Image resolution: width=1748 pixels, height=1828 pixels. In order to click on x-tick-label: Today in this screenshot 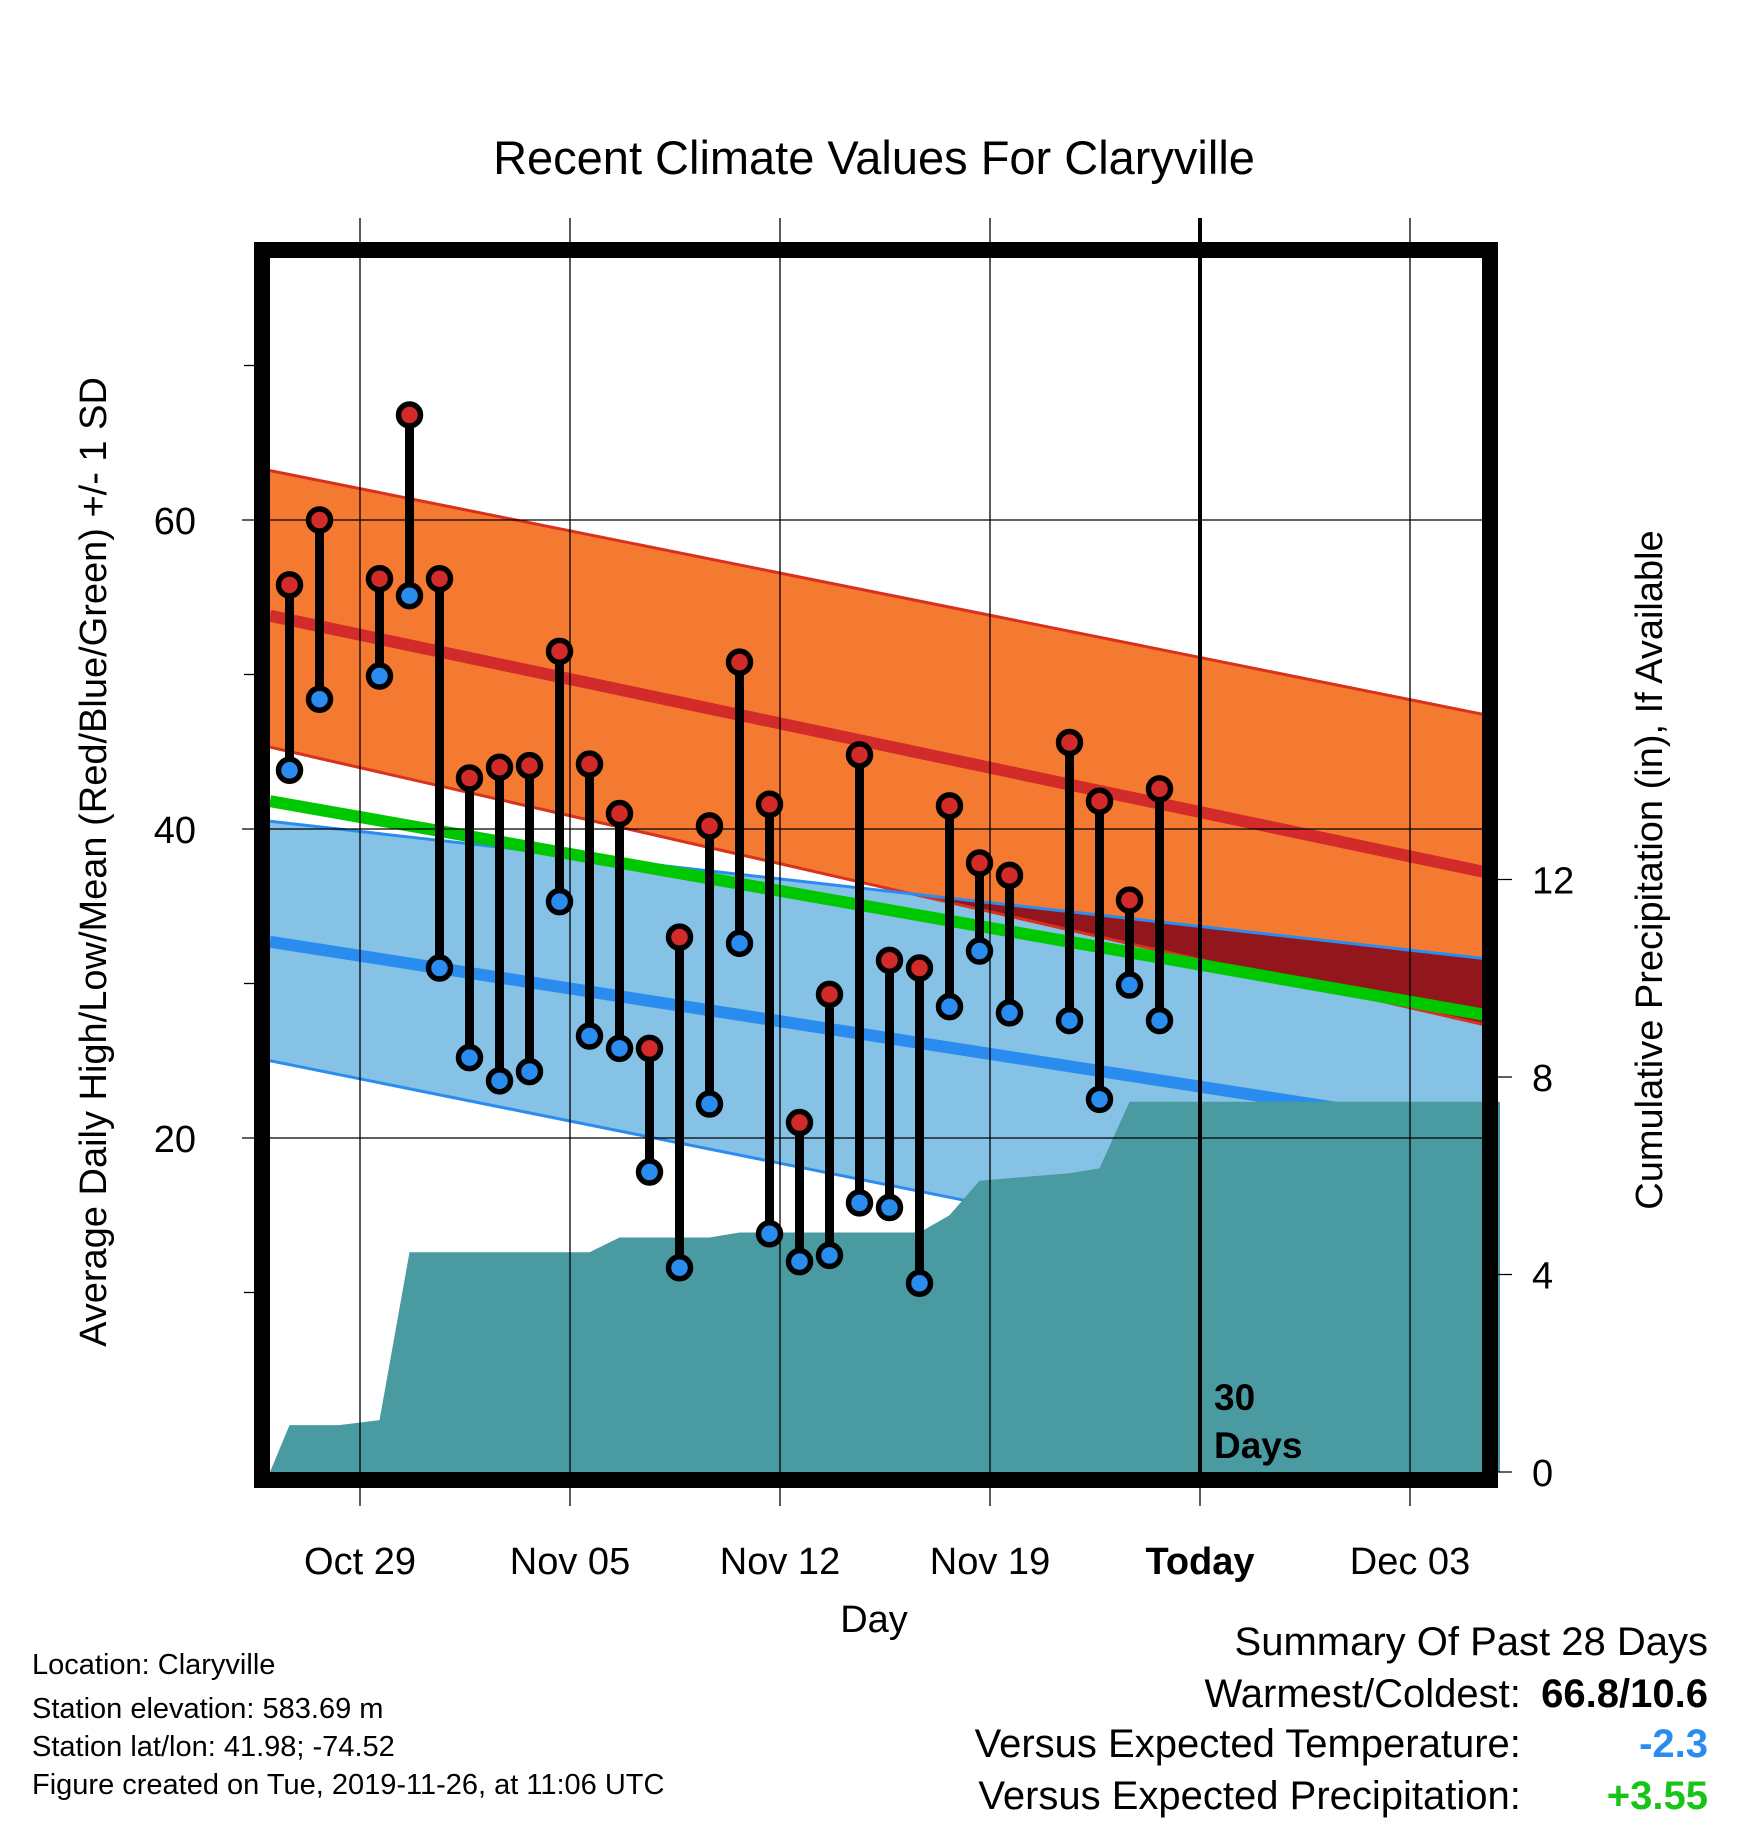, I will do `click(1199, 1562)`.